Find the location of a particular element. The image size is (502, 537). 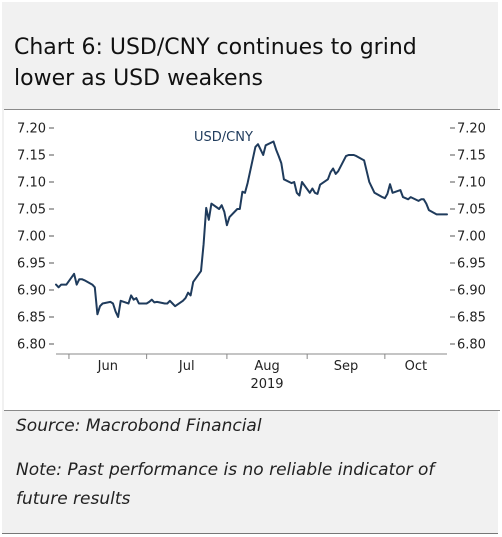

x-tick-label: Jun is located at coordinates (107, 366).